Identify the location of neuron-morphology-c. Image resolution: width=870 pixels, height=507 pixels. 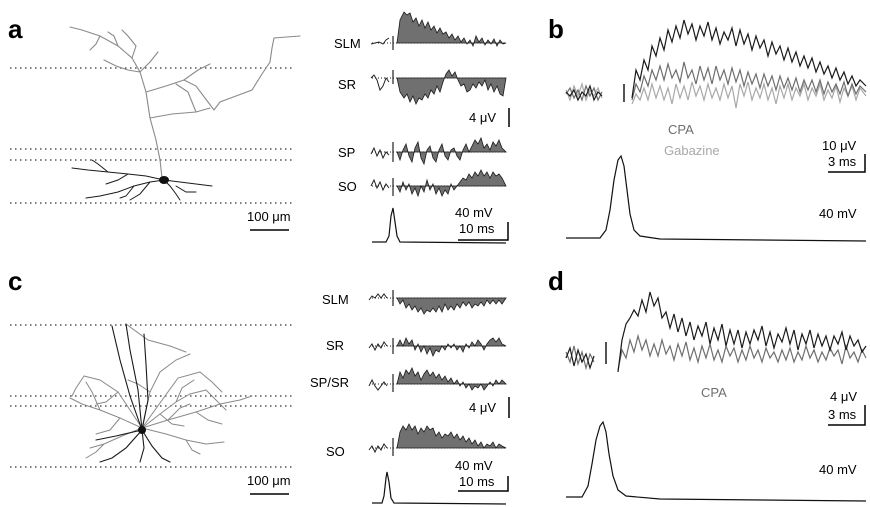
(161, 391).